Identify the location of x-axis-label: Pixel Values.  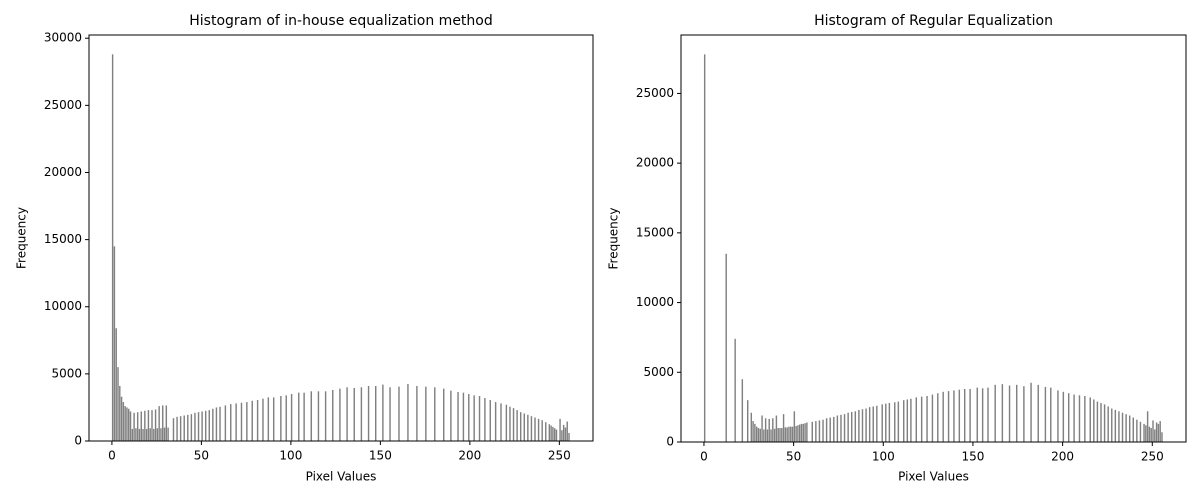
(933, 477).